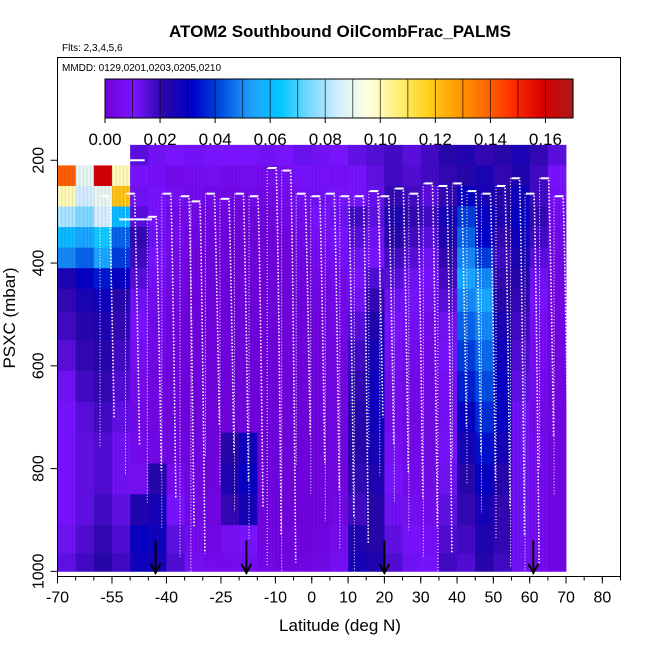  I want to click on colorbar-tick-label: 0.02, so click(160, 139).